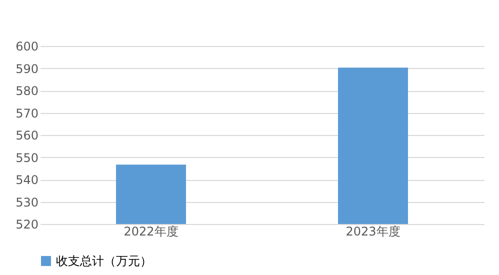 The height and width of the screenshot is (275, 499). Describe the element at coordinates (151, 231) in the screenshot. I see `x-tick-label: 2022年度` at that location.